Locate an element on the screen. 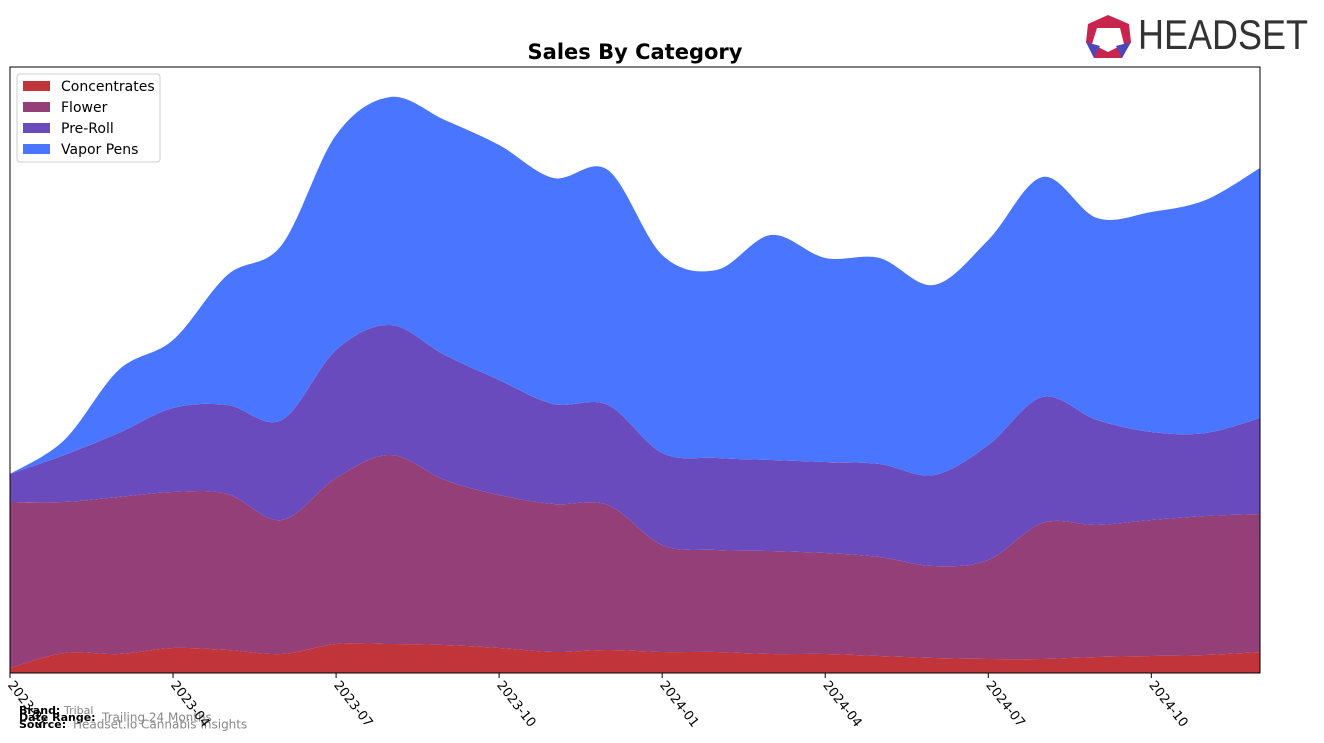 The image size is (1324, 743). legend-label: Vapor Pens is located at coordinates (99, 150).